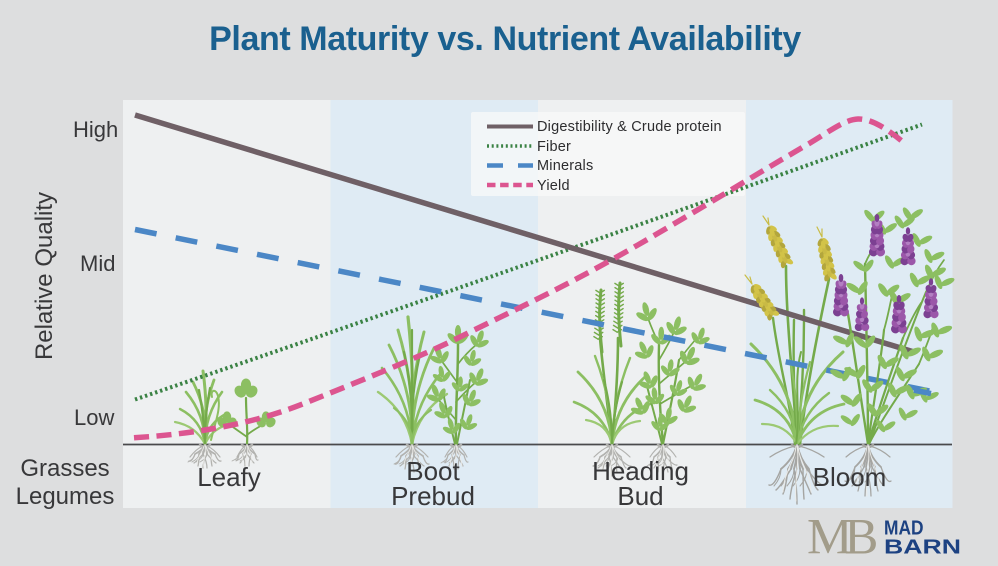  I want to click on svg-text: MB, so click(841, 537).